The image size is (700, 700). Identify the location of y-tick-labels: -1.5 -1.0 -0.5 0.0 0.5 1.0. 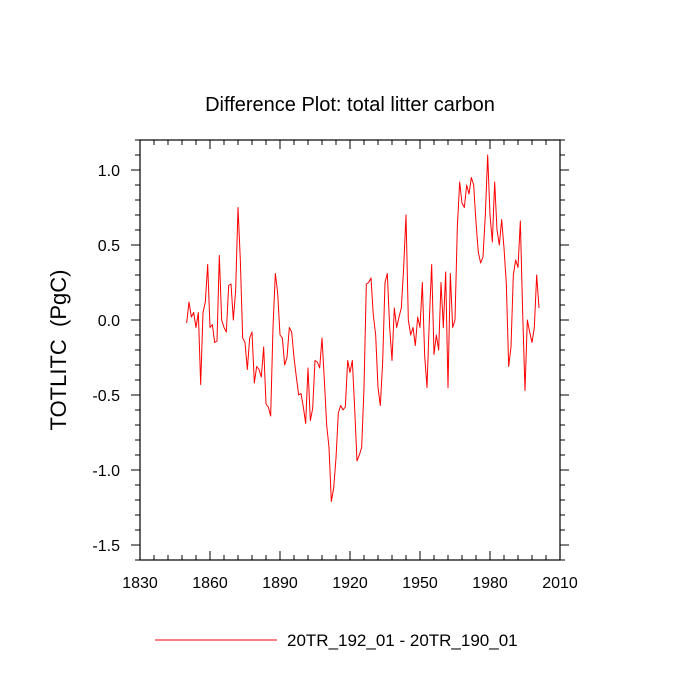
(106, 359).